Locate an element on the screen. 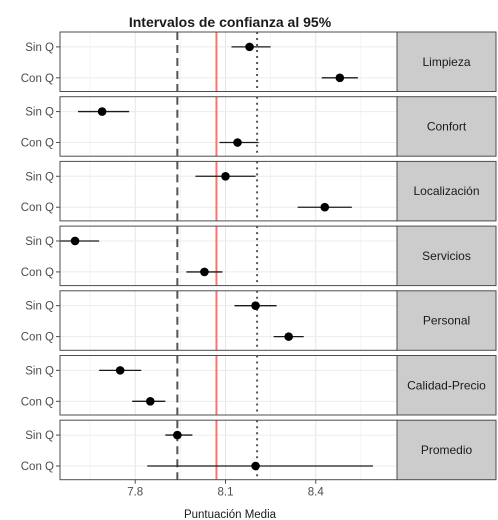  facet-strip-label: Servicios is located at coordinates (446, 256).